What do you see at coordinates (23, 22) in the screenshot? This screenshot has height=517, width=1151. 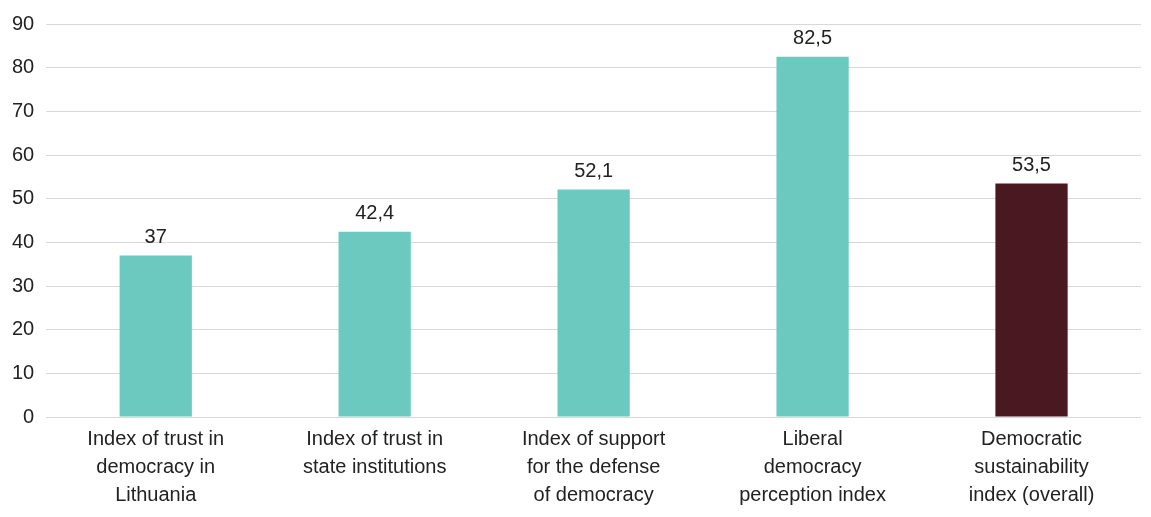 I see `y-tick-label: 90` at bounding box center [23, 22].